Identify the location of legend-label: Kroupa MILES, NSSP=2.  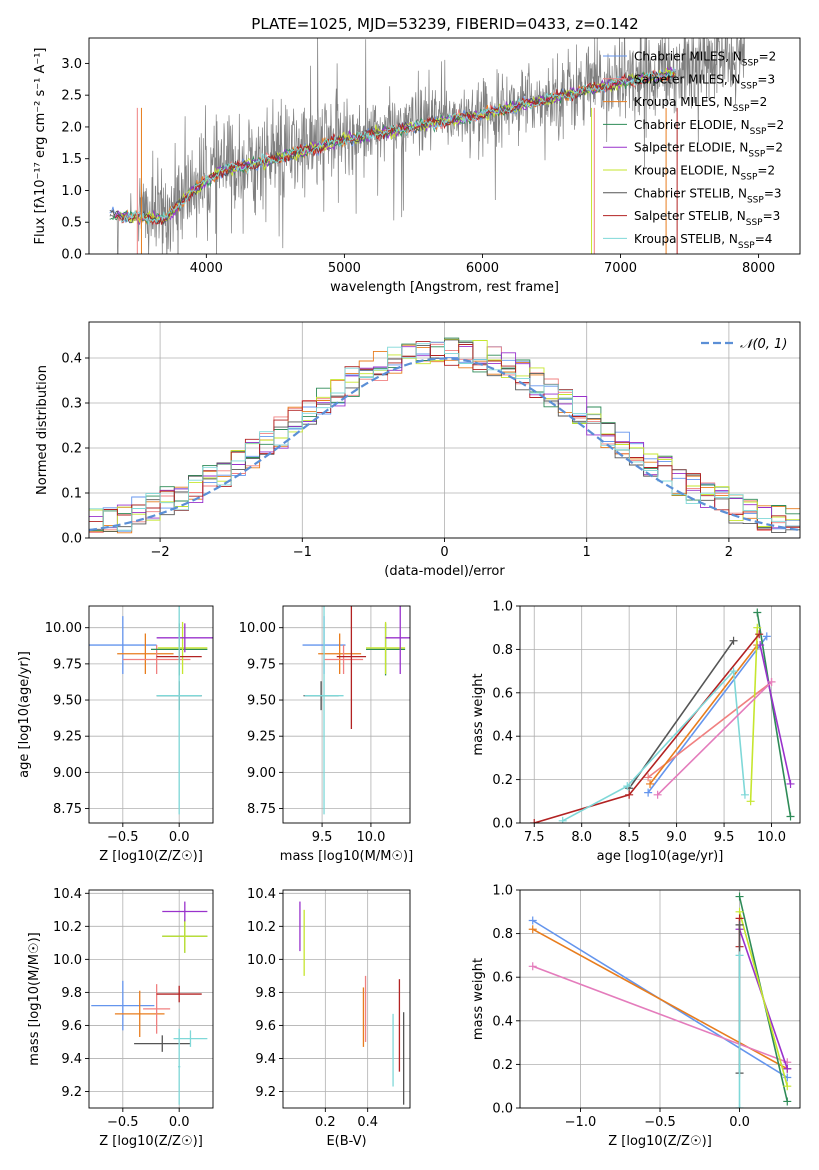
(700, 104).